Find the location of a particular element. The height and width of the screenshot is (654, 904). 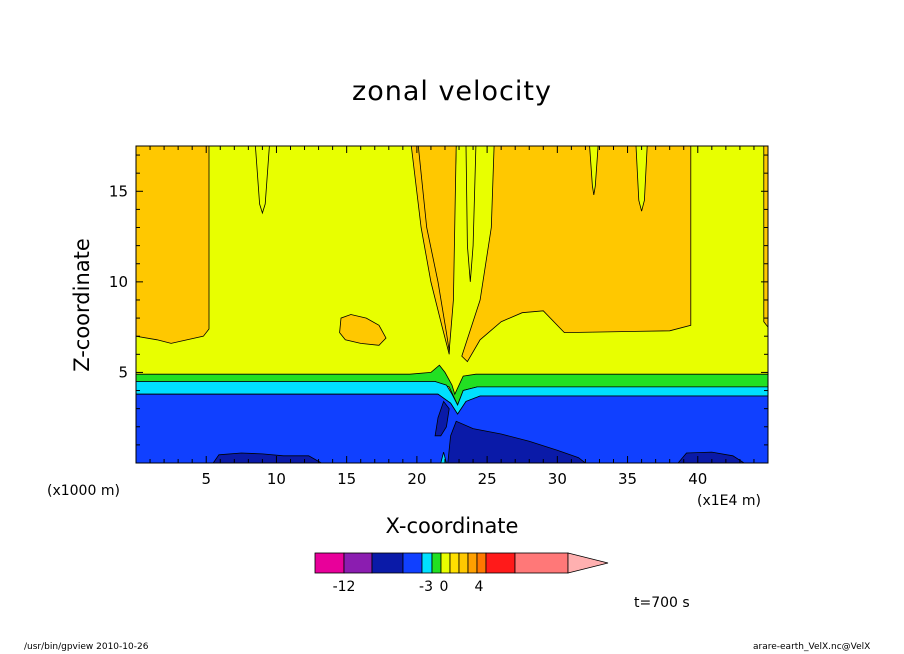

x-tick-label: 30 is located at coordinates (557, 479).